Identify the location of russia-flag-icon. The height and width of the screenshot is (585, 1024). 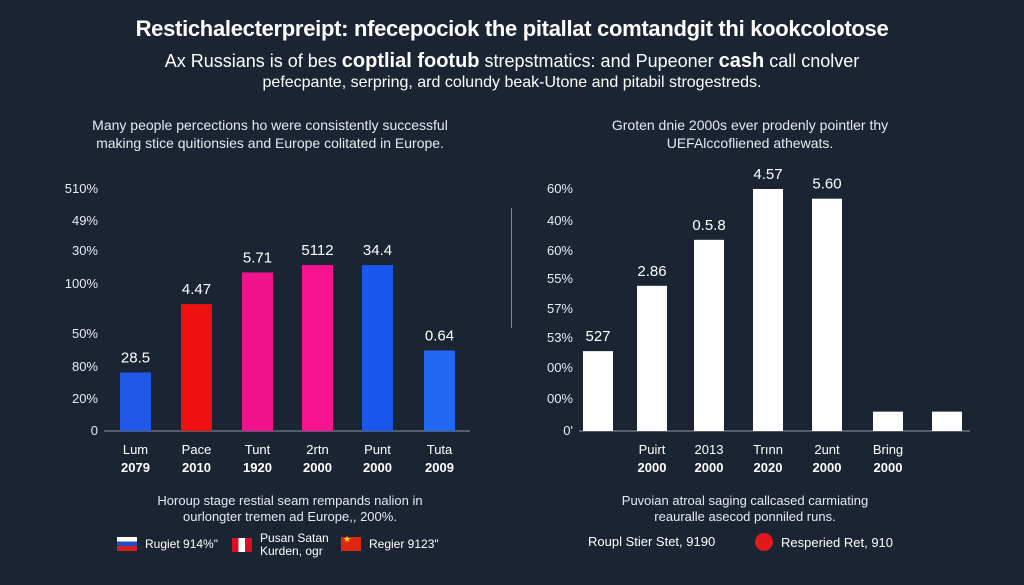
(127, 544).